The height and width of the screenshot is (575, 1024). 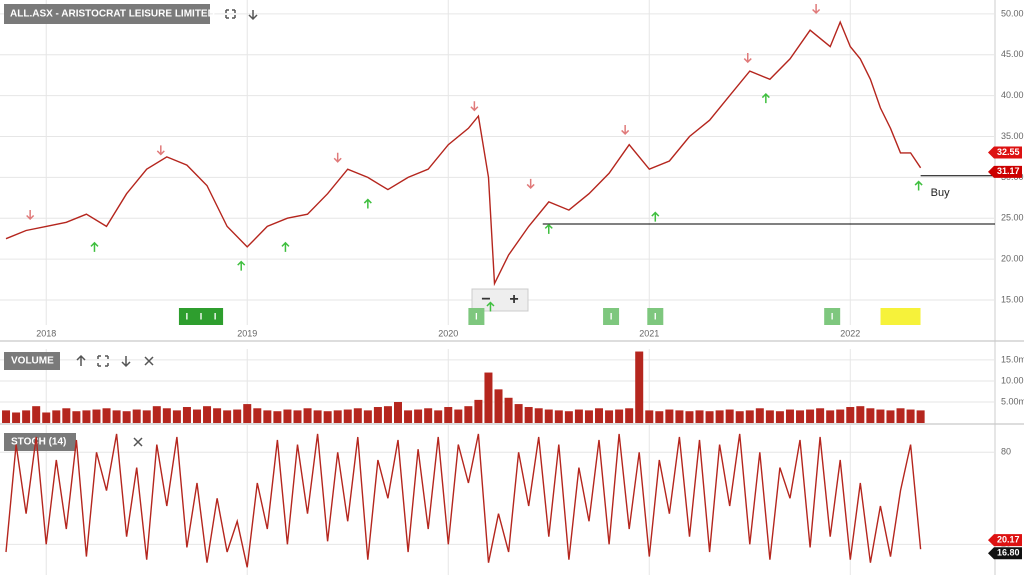 What do you see at coordinates (1008, 539) in the screenshot?
I see `last-value-label: 20.17` at bounding box center [1008, 539].